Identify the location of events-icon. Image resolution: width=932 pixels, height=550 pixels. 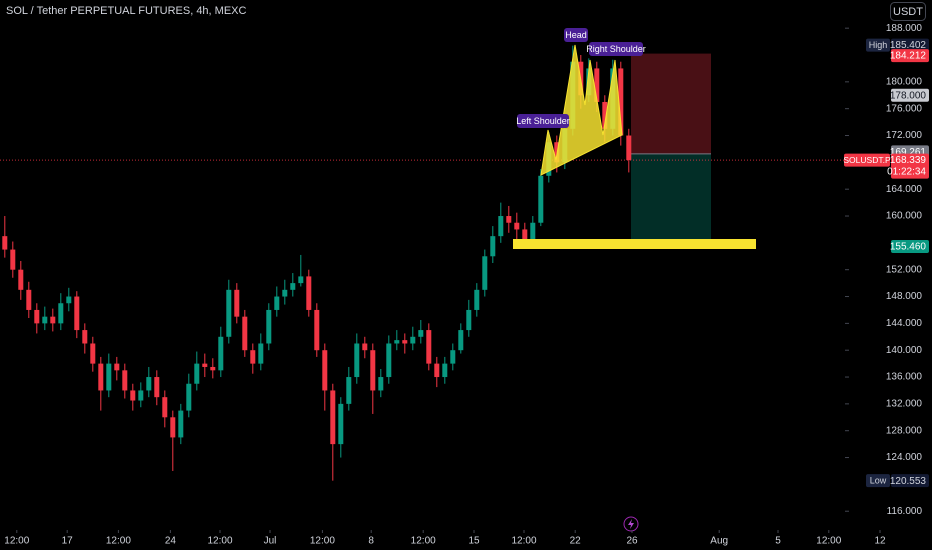
(631, 524).